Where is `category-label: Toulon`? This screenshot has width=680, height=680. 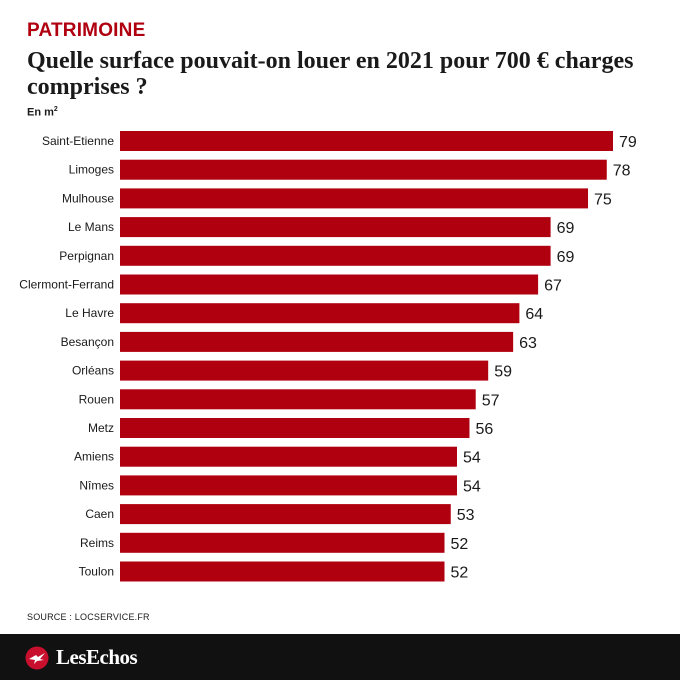
category-label: Toulon is located at coordinates (96, 572).